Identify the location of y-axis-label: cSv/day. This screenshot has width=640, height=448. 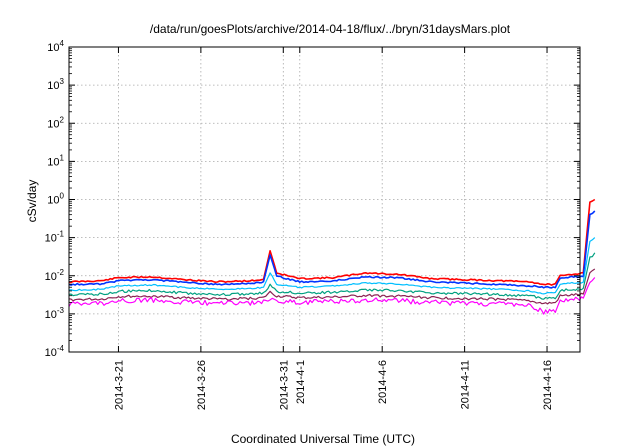
(32, 201).